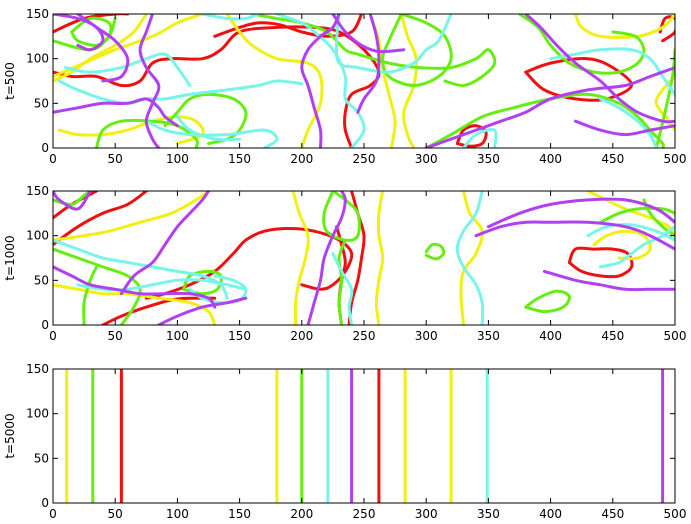 The height and width of the screenshot is (524, 691). I want to click on y-axis-label: t=5000, so click(10, 435).